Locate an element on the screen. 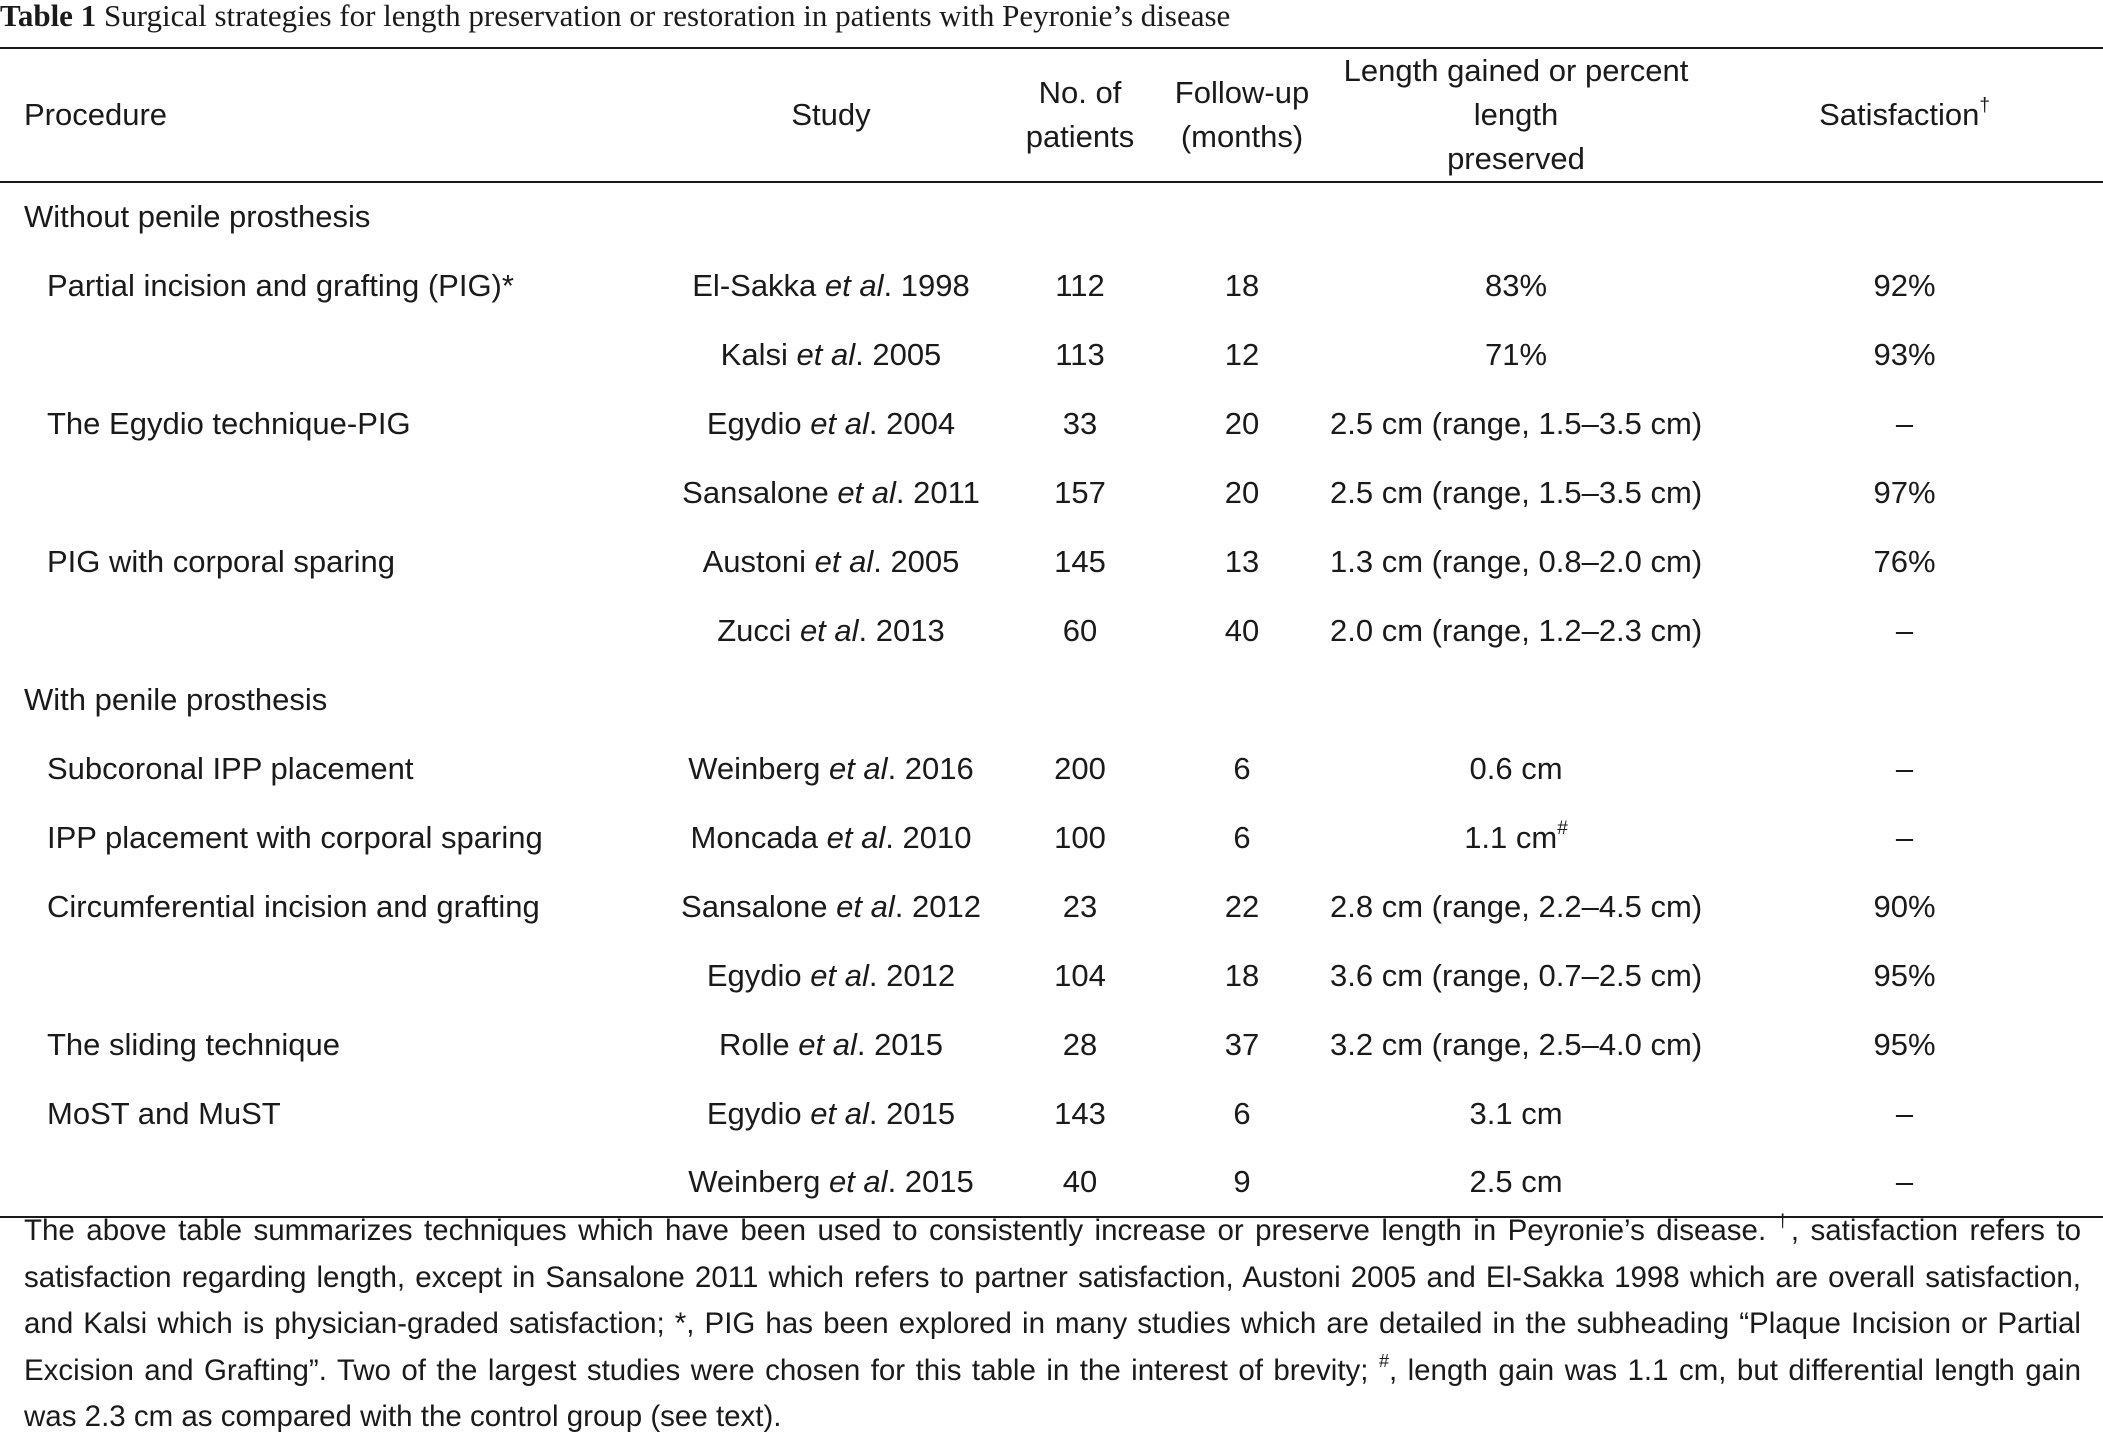  footnote-mark-hash: # is located at coordinates (1383, 1360).